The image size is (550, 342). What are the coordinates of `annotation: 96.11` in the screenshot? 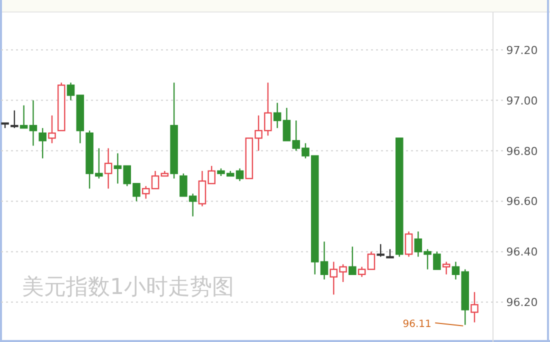 It's located at (417, 324).